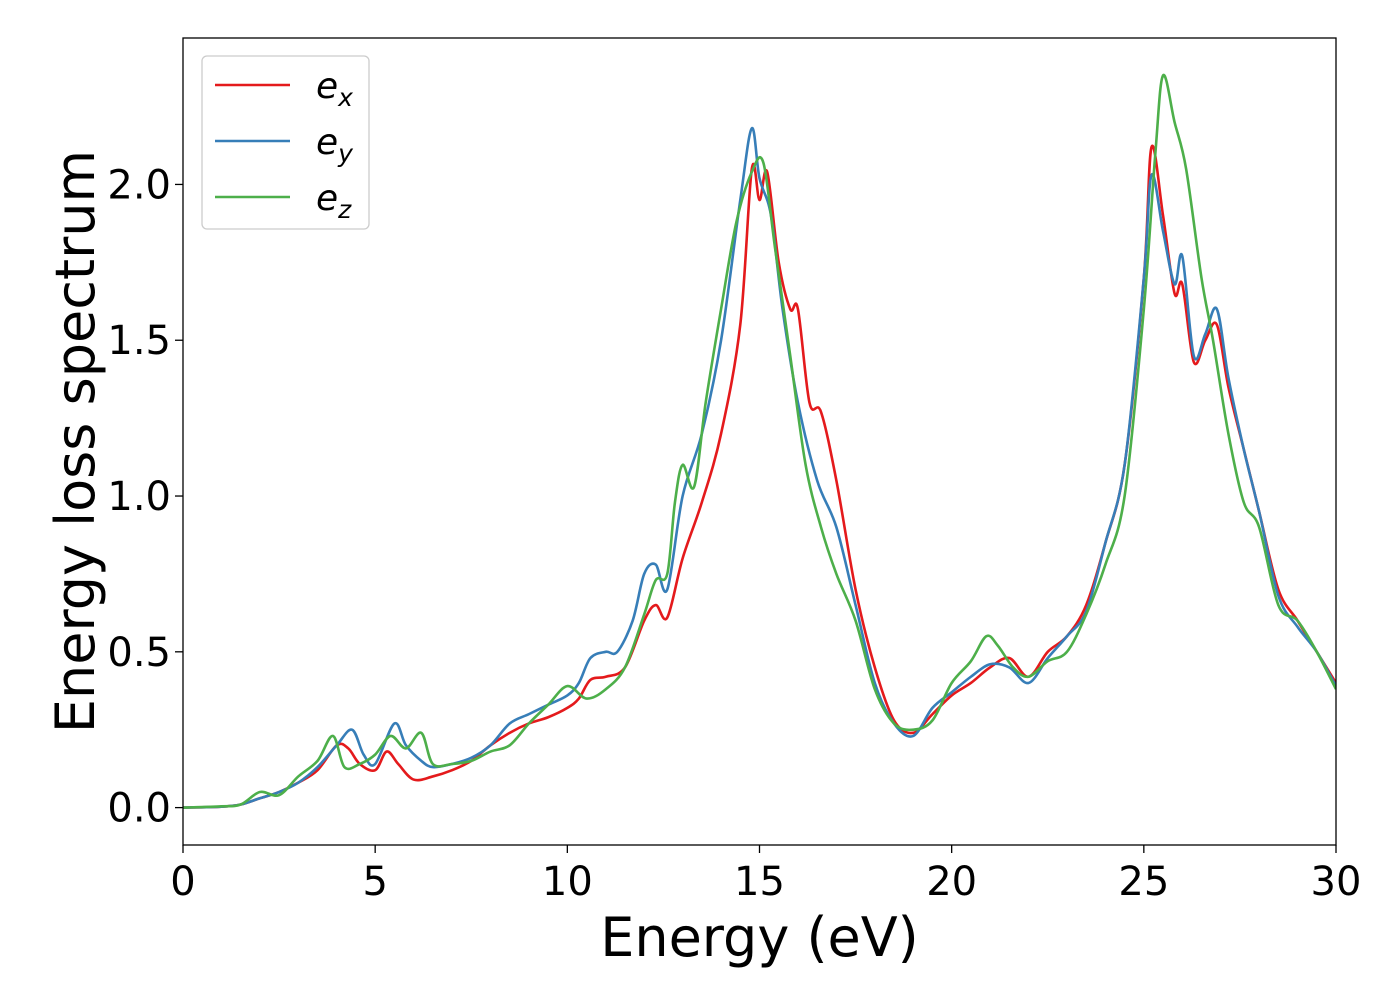  Describe the element at coordinates (334, 89) in the screenshot. I see `legend-label: ex` at that location.